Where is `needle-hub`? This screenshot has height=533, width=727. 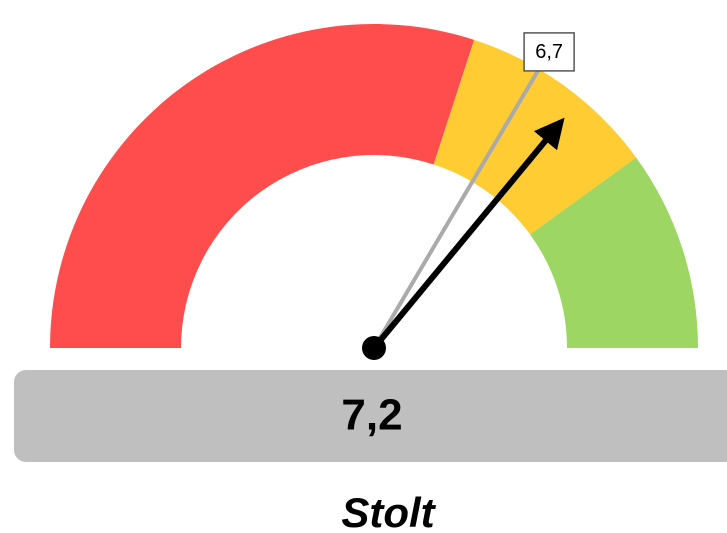 needle-hub is located at coordinates (374, 348).